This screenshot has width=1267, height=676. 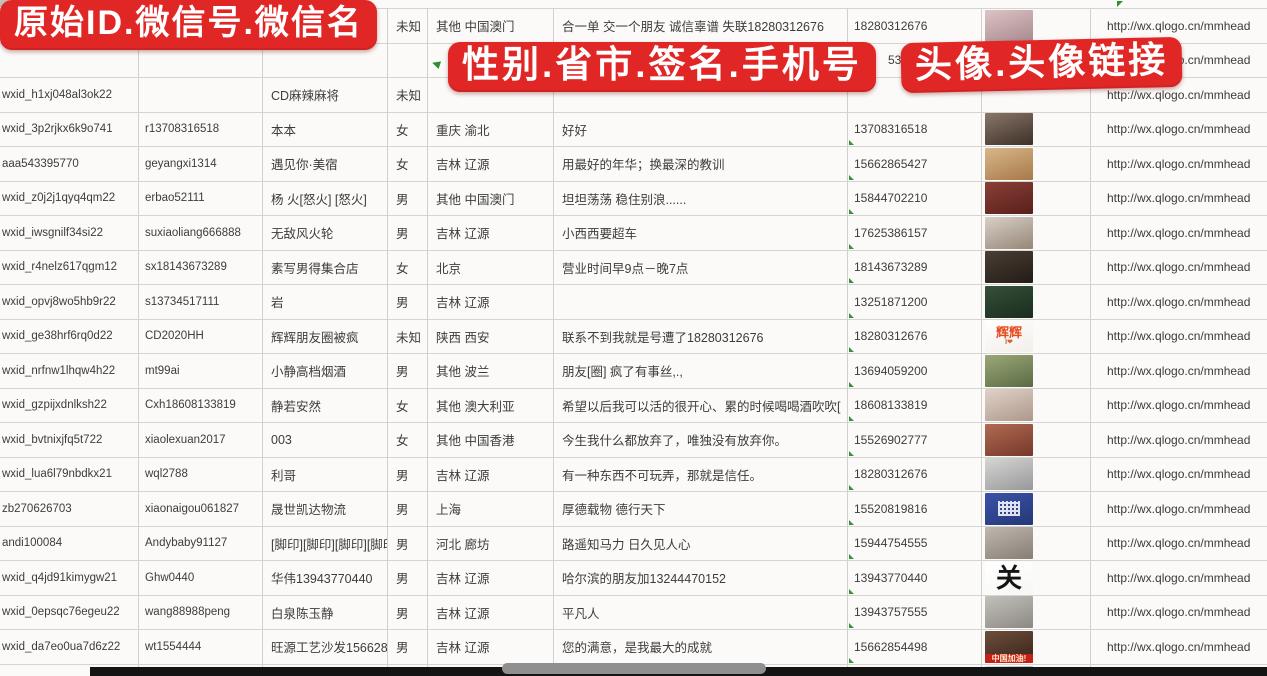 I want to click on cell-original-id: wxid_q4jd91kimygw21, so click(x=69, y=578).